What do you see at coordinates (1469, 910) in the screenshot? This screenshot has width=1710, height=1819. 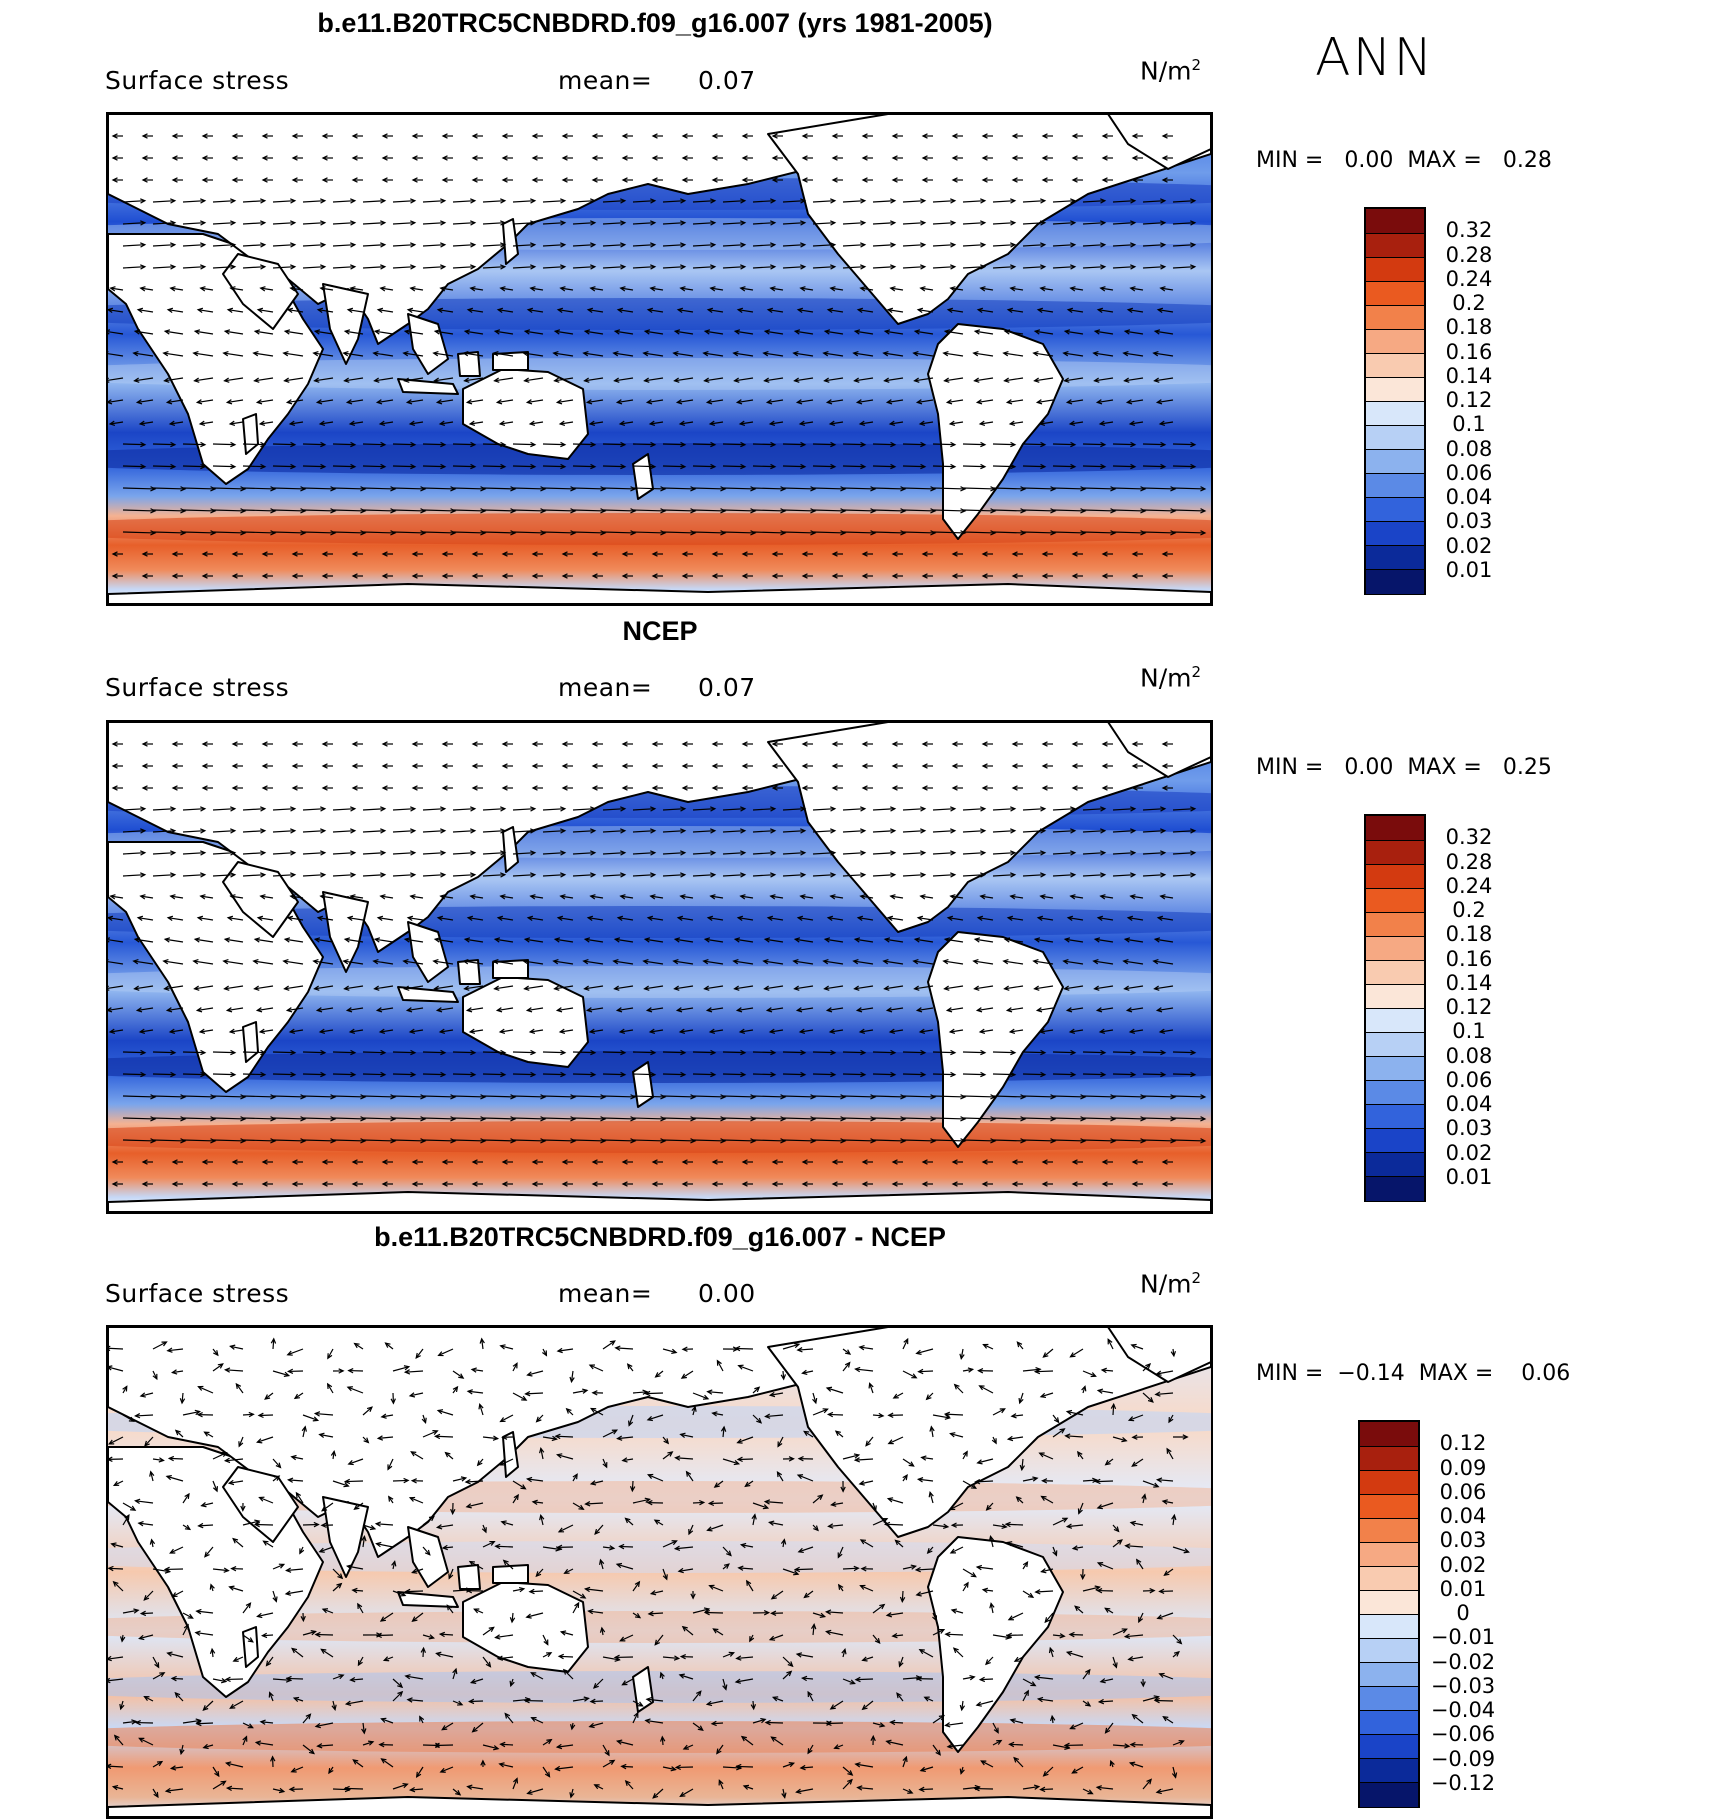 I see `colorbar-tick-label: 0.2` at bounding box center [1469, 910].